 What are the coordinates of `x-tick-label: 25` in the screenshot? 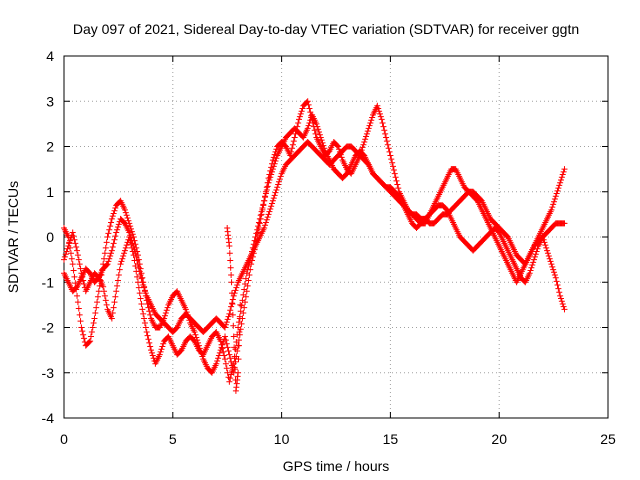 It's located at (608, 439).